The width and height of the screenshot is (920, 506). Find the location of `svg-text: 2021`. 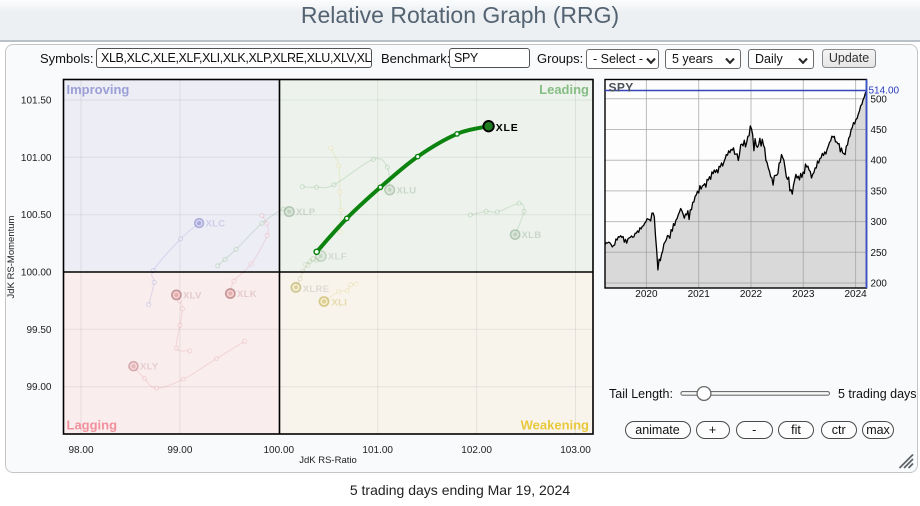

svg-text: 2021 is located at coordinates (699, 294).